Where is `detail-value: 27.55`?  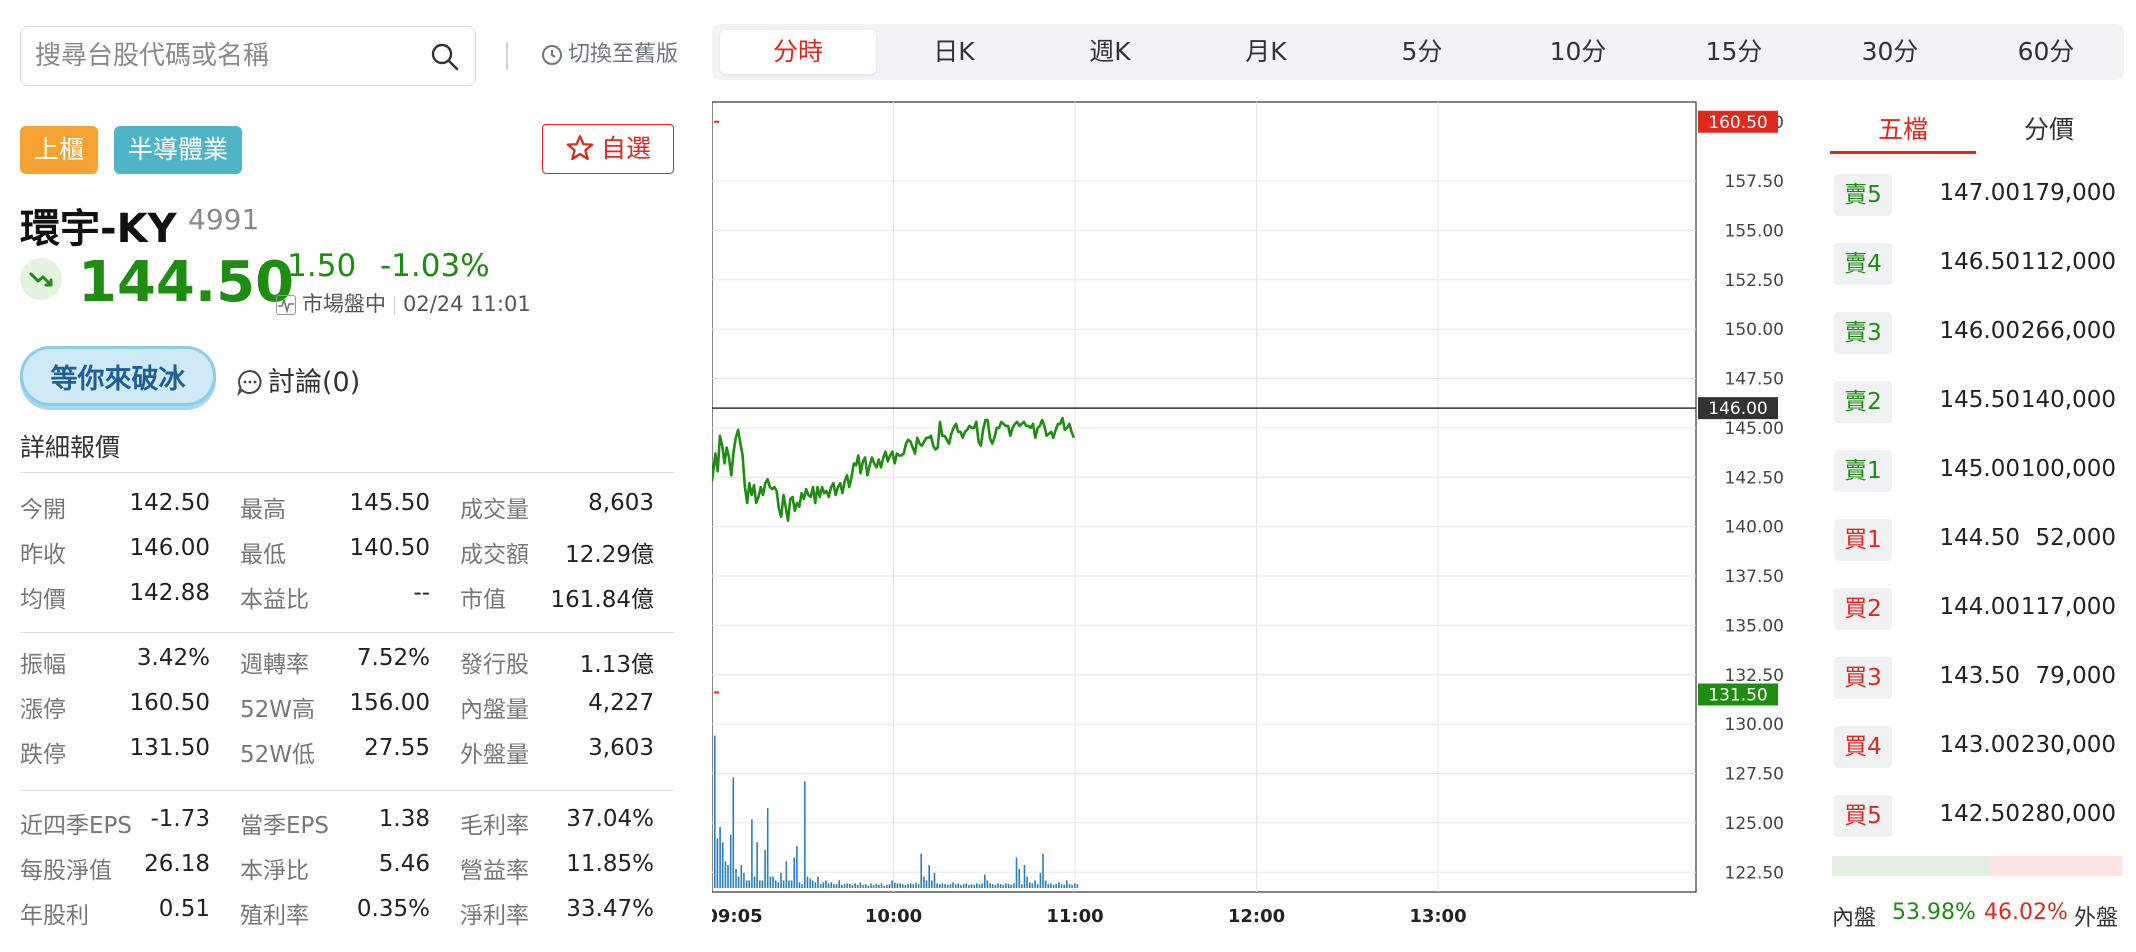 detail-value: 27.55 is located at coordinates (397, 748).